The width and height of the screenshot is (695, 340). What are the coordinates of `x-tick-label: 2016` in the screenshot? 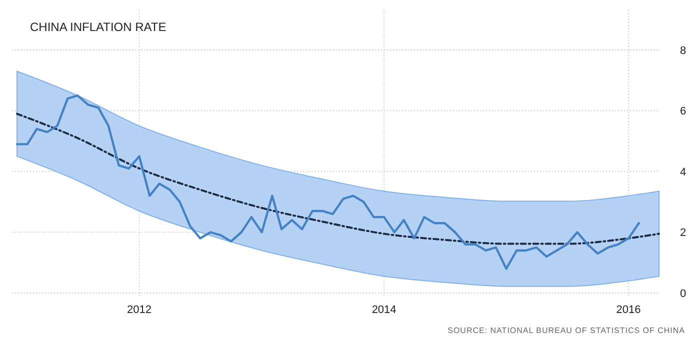 It's located at (628, 310).